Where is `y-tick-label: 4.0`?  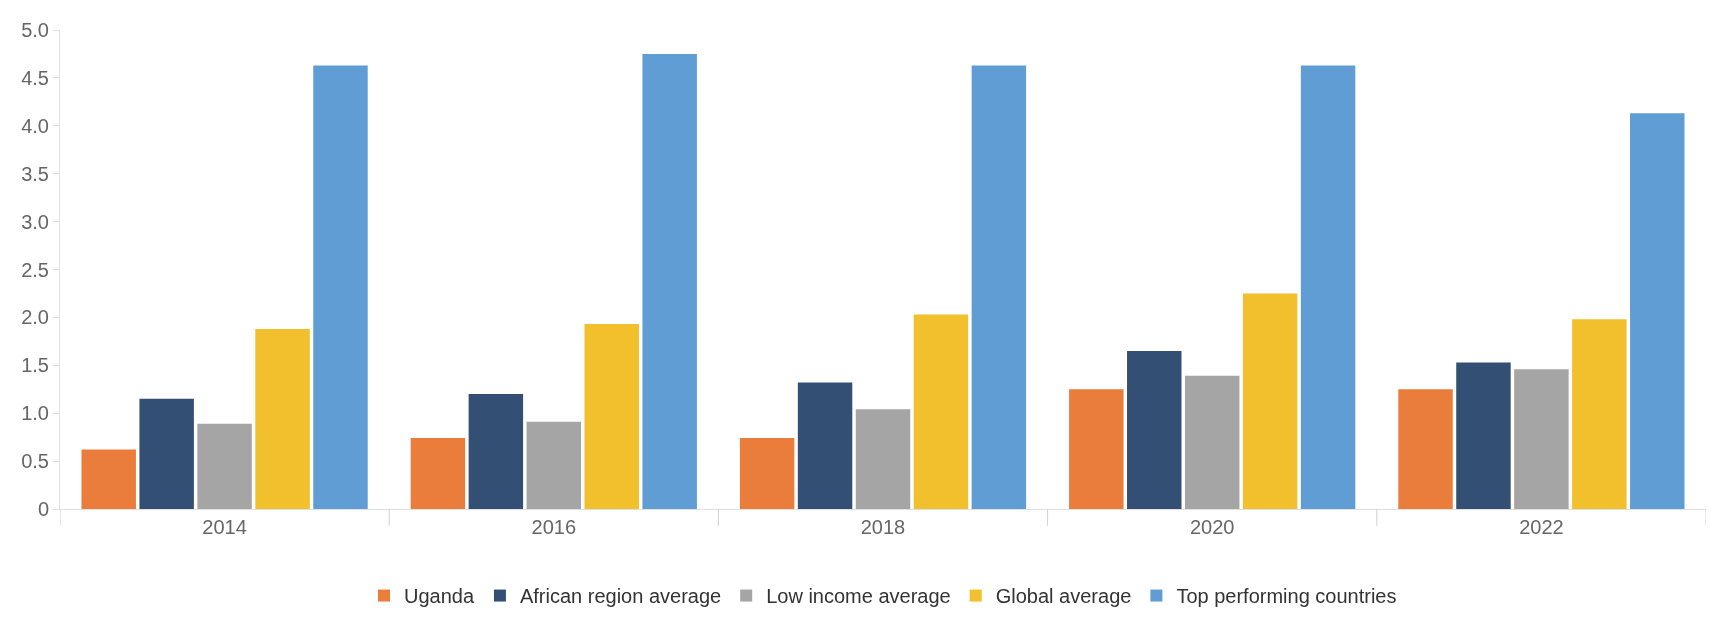 y-tick-label: 4.0 is located at coordinates (35, 125).